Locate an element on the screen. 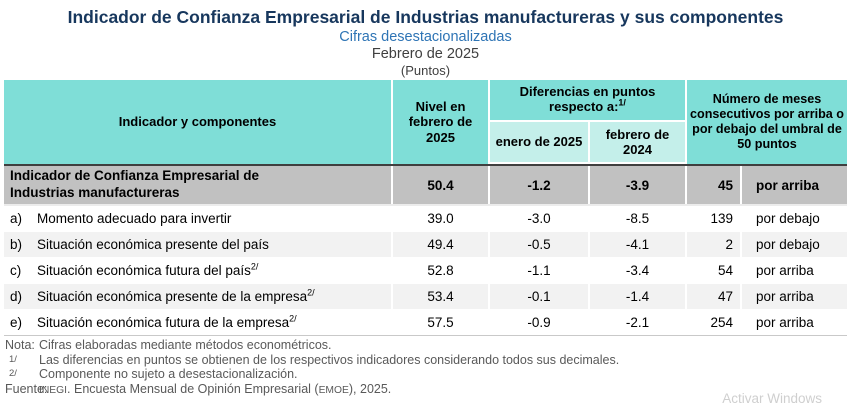 The width and height of the screenshot is (851, 410). row-label: Situación económica futura del país is located at coordinates (144, 270).